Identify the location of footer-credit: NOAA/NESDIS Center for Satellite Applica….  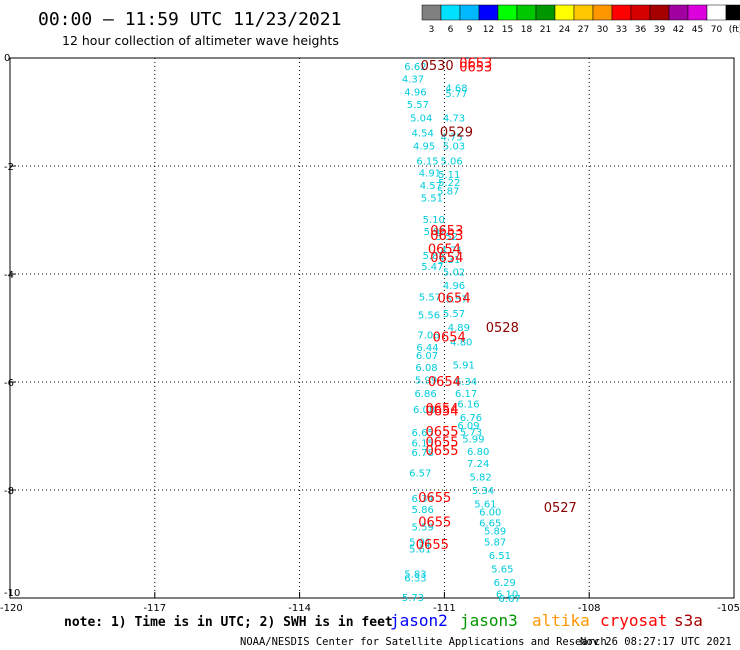
(423, 642).